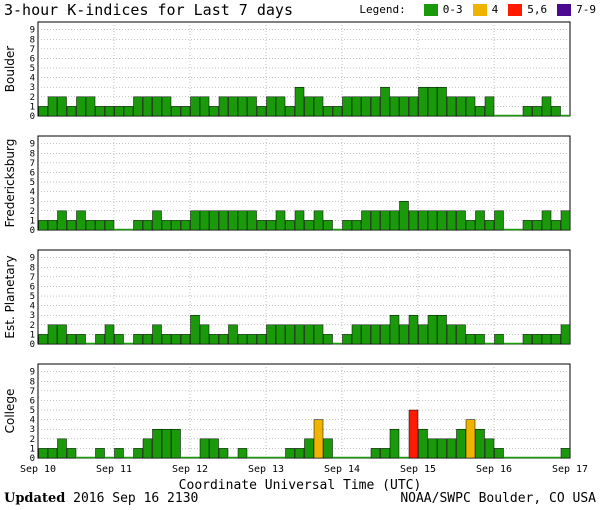 Image resolution: width=600 pixels, height=510 pixels. Describe the element at coordinates (190, 469) in the screenshot. I see `x-tick-label: Sep 12` at that location.